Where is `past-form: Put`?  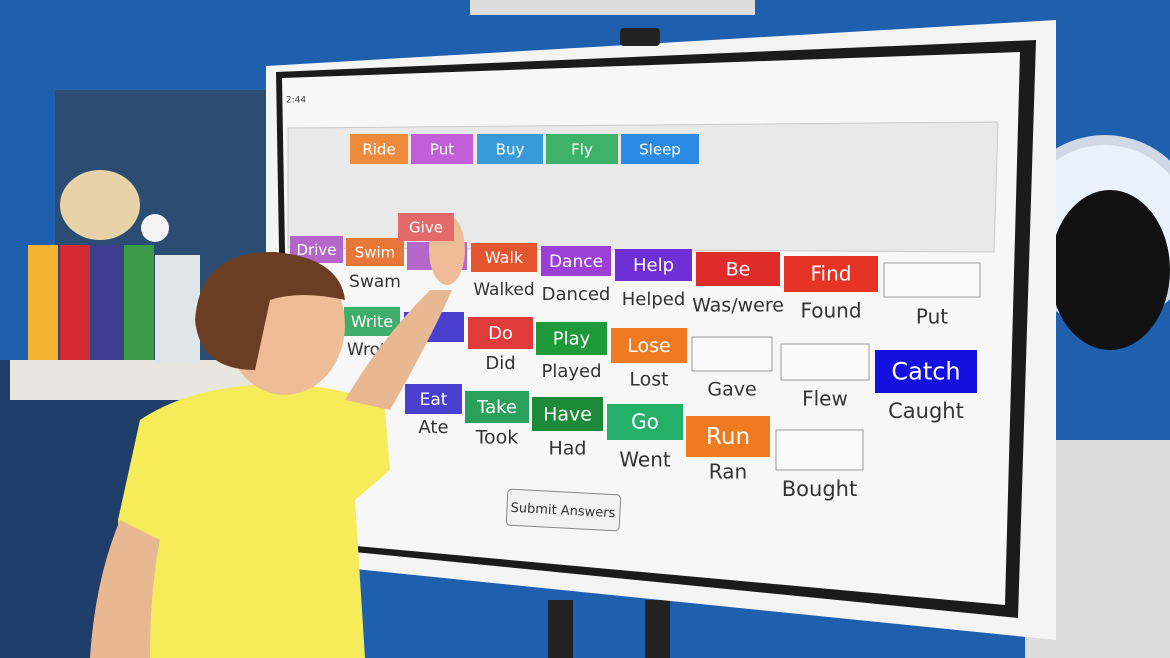 past-form: Put is located at coordinates (932, 317).